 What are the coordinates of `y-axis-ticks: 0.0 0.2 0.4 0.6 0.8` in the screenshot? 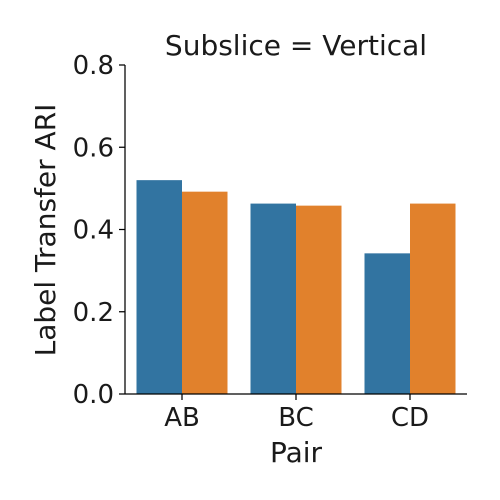 It's located at (99, 230).